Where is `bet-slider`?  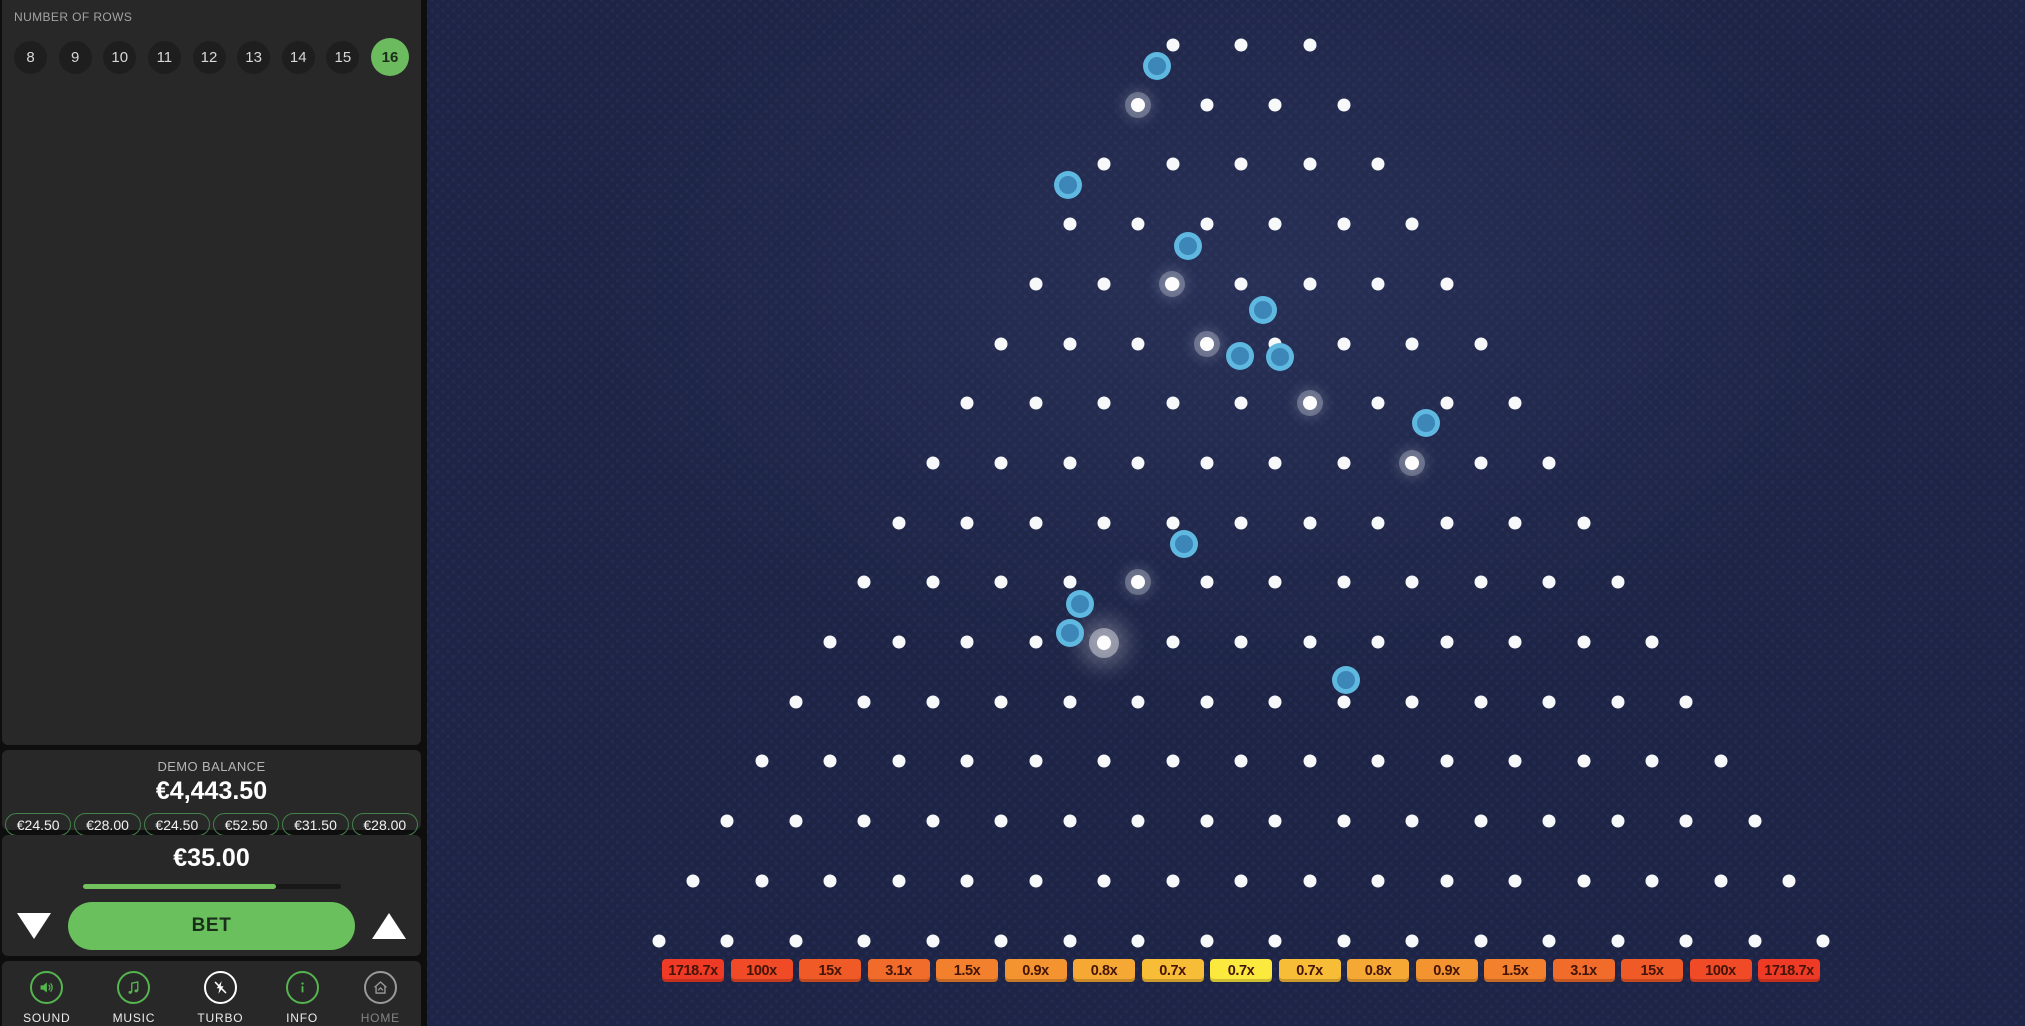
bet-slider is located at coordinates (211, 886).